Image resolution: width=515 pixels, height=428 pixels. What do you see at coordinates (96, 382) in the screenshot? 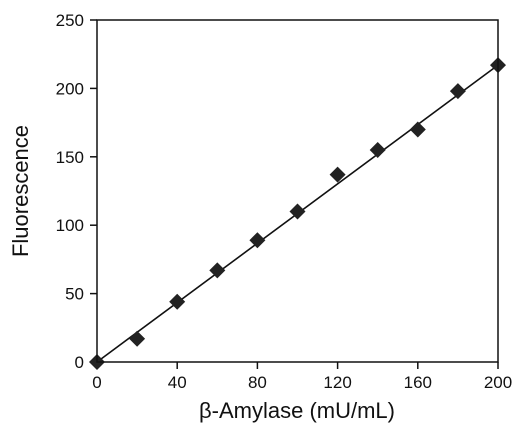
I see `x-tick-label: 0` at bounding box center [96, 382].